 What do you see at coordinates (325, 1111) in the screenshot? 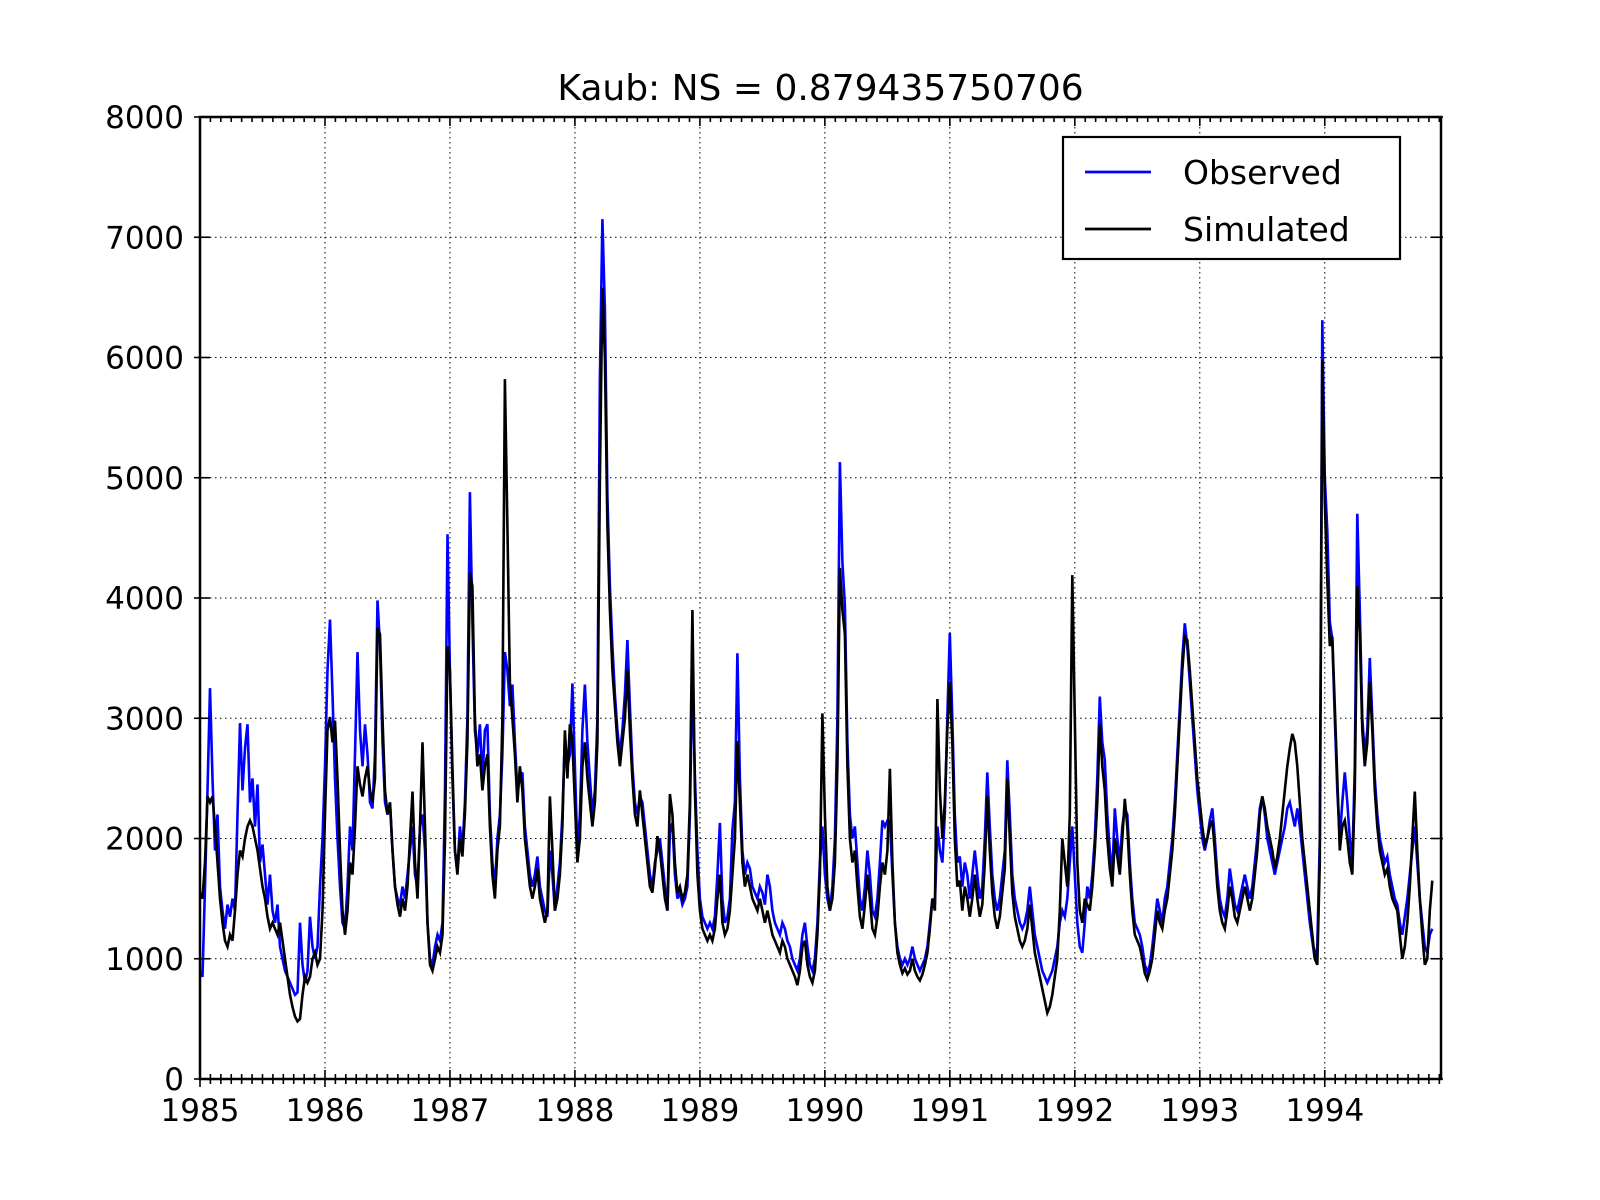
I see `x-tick-label: 1986` at bounding box center [325, 1111].